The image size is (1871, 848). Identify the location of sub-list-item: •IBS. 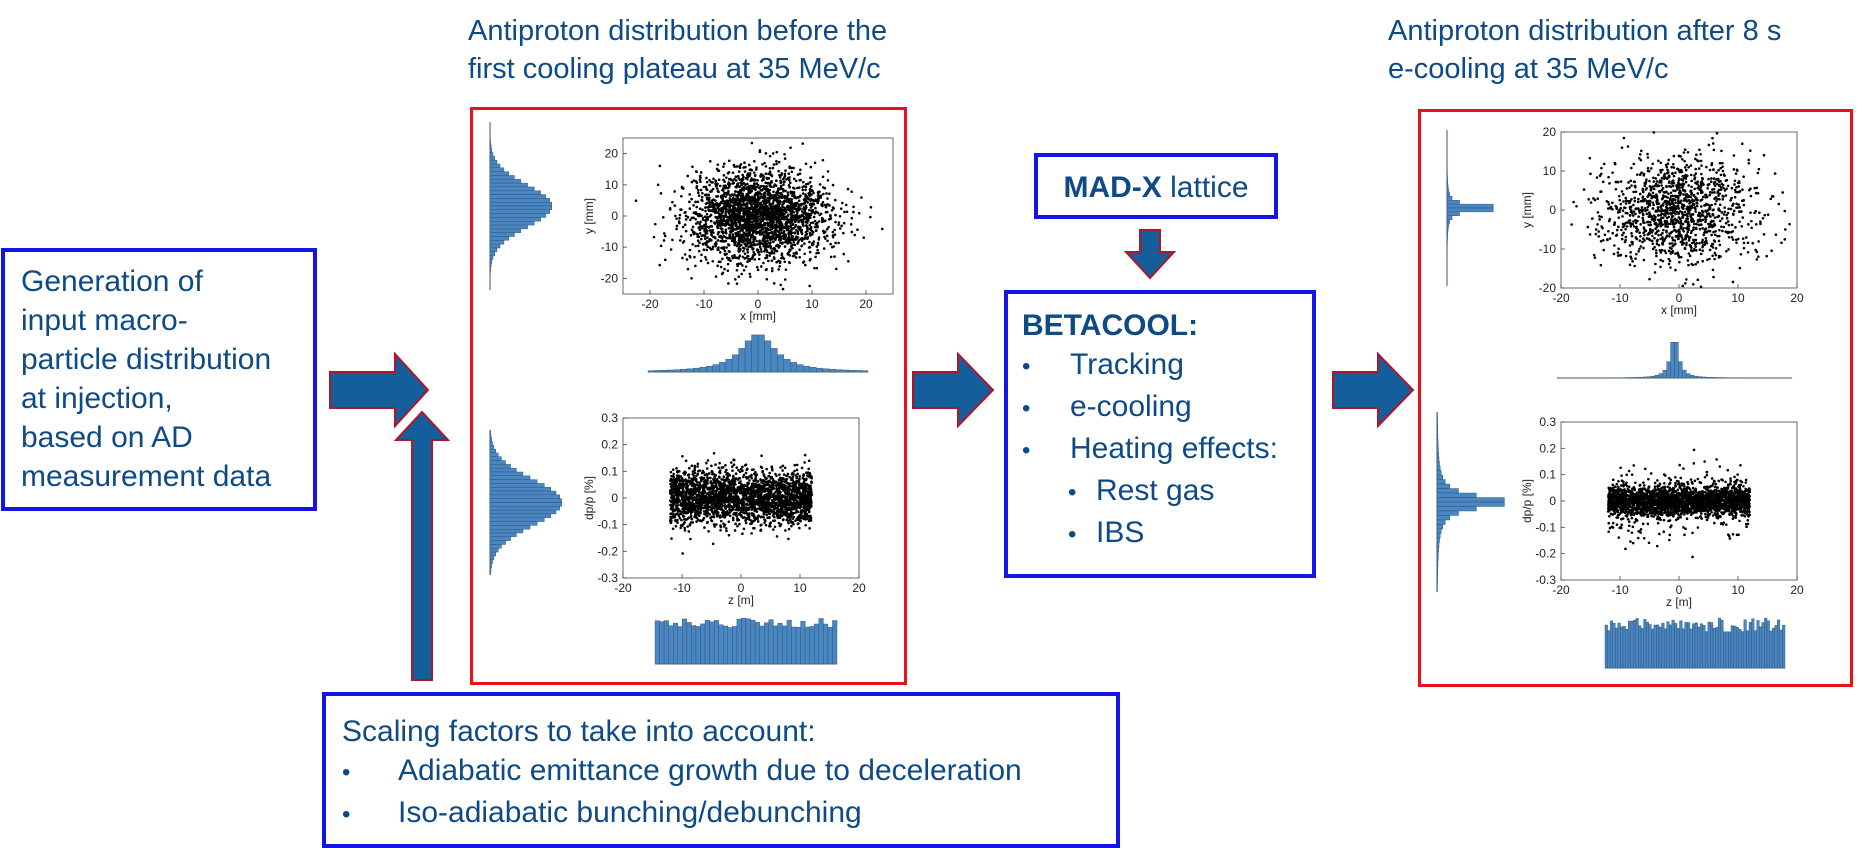
(1167, 534).